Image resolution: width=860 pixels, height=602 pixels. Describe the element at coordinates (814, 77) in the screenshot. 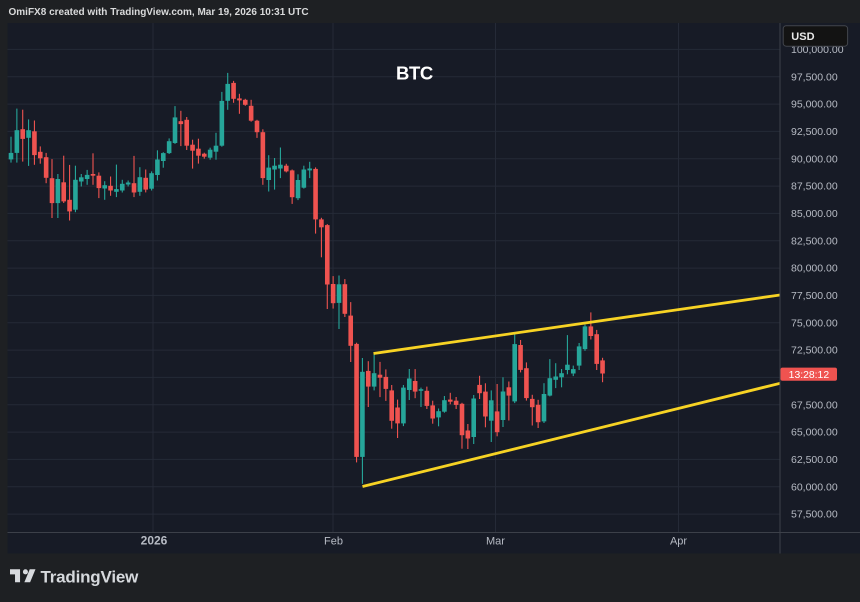

I see `svg-text: 97,500.00` at that location.